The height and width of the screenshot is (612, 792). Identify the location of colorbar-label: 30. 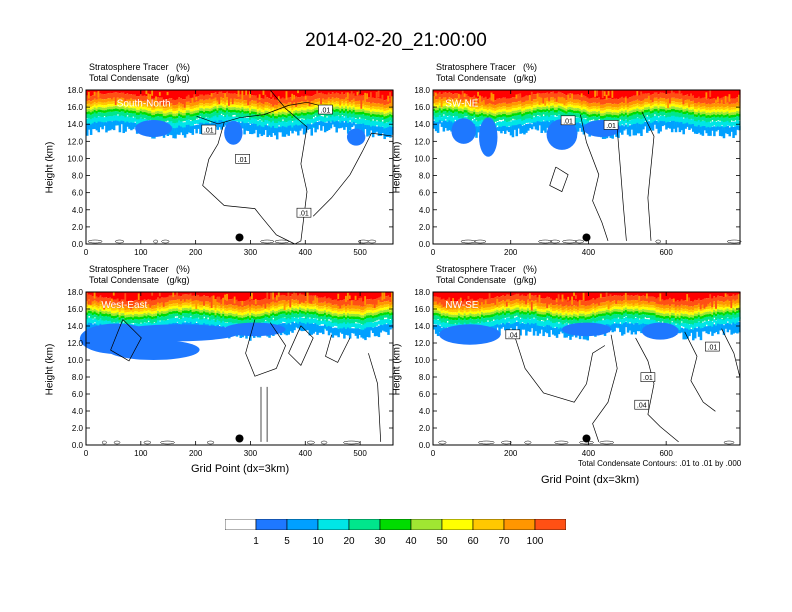
(380, 541).